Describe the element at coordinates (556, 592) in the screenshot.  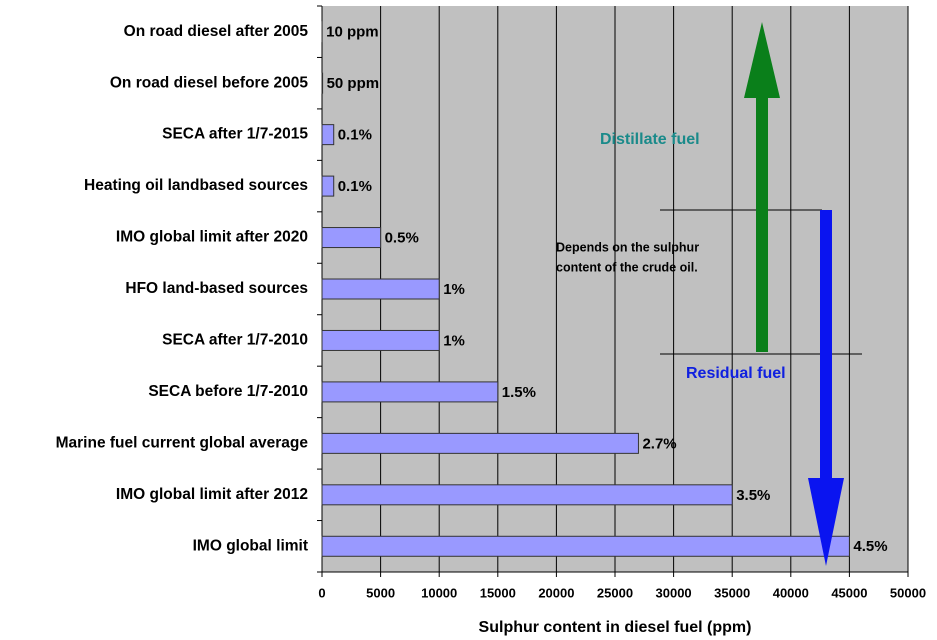
I see `x-tick-label: 20000` at that location.